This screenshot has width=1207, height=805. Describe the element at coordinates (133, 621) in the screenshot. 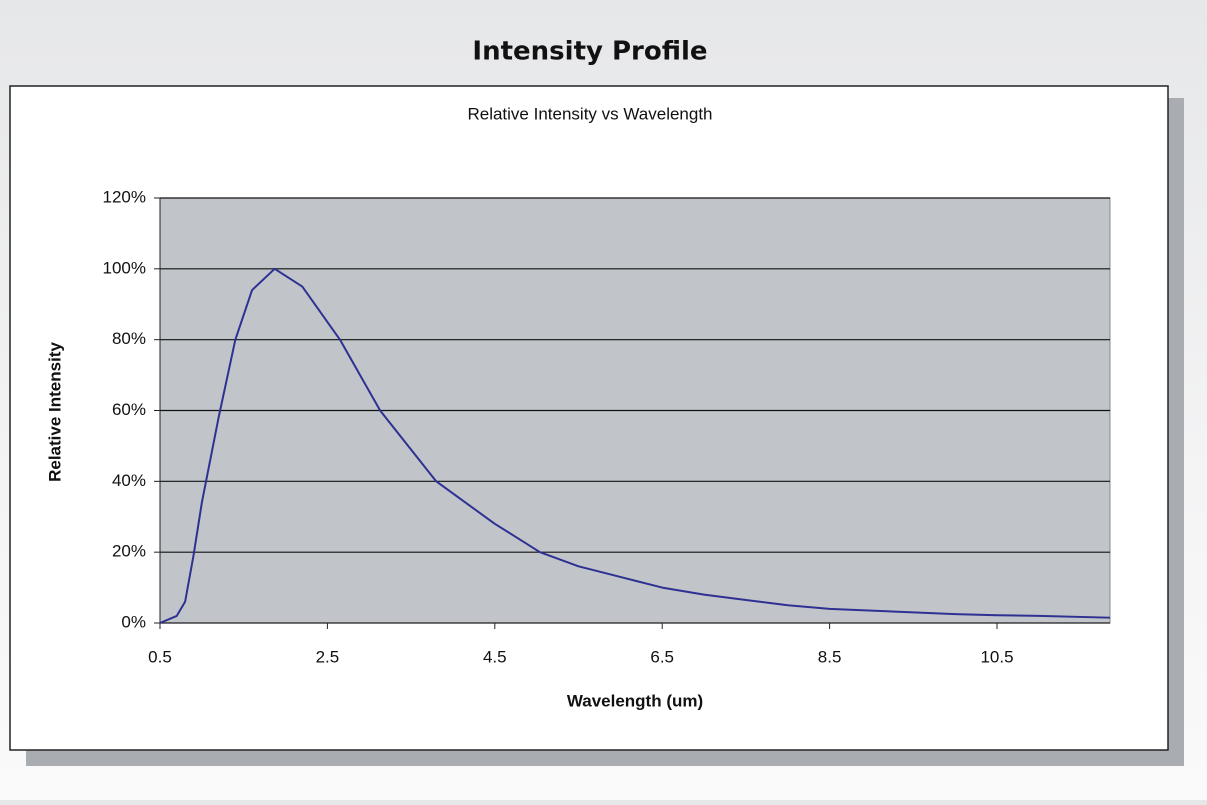

I see `y-tick-label: 0%` at that location.